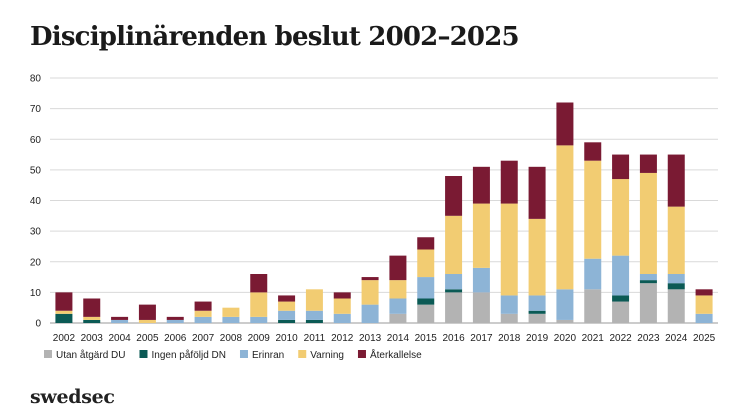 This screenshot has width=746, height=420. Describe the element at coordinates (38, 324) in the screenshot. I see `y-tick-label: 0` at that location.